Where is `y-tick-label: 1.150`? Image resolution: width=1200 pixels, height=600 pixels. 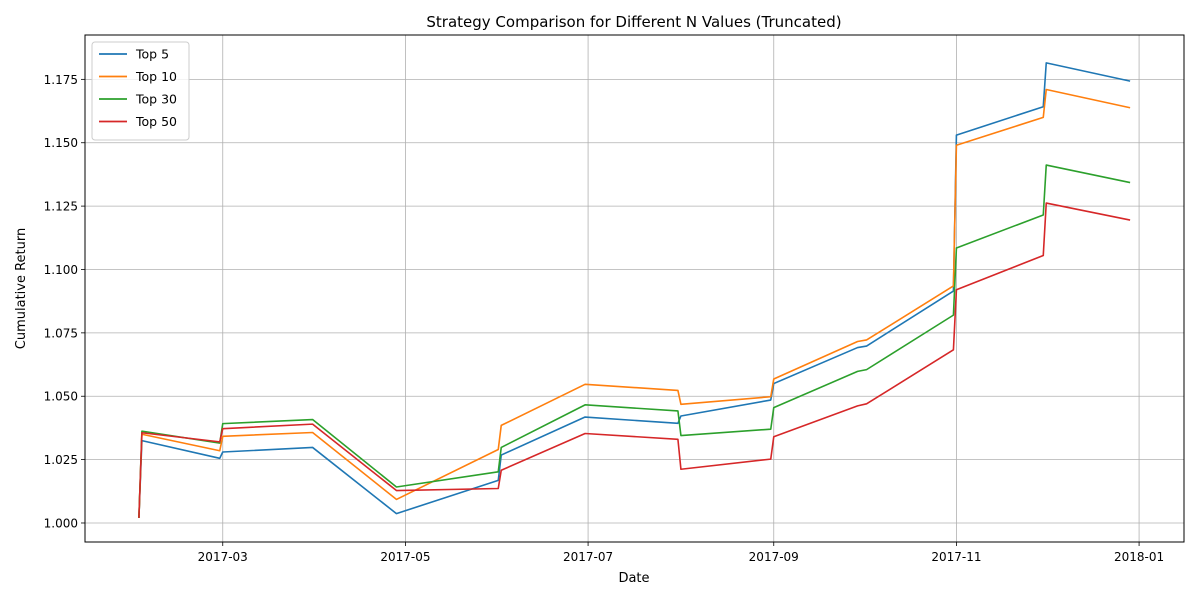
y-tick-label: 1.150 is located at coordinates (61, 143).